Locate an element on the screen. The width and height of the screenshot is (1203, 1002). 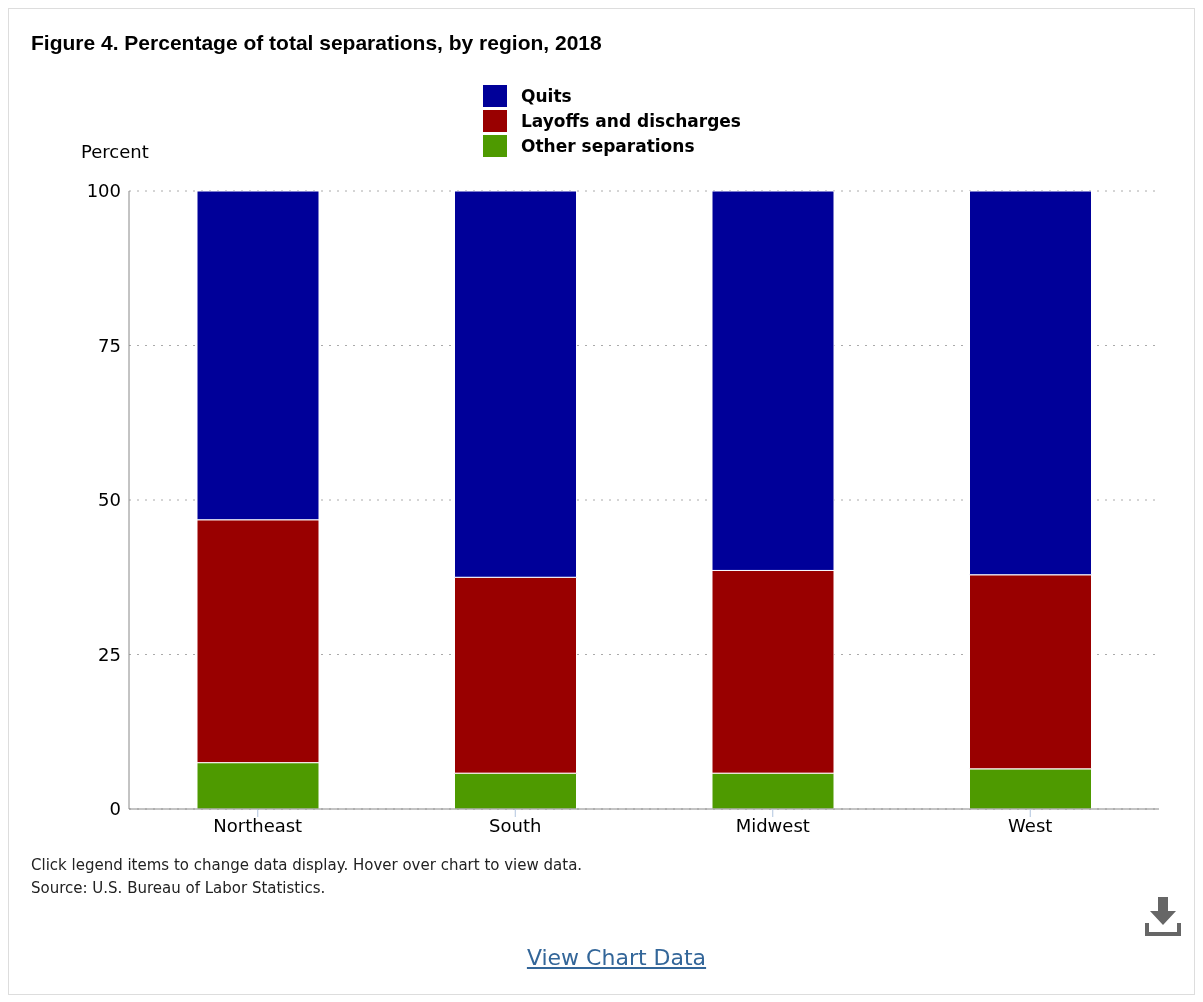
y-tick-label: 75 is located at coordinates (109, 345).